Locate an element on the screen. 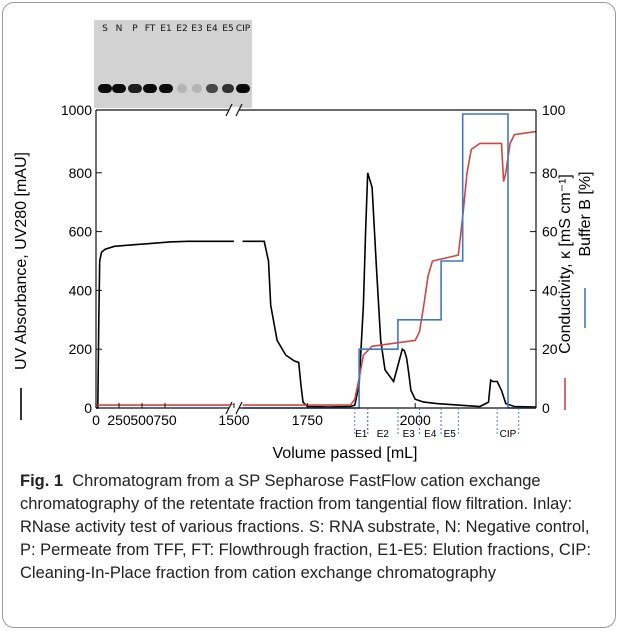  gel-band-e3 is located at coordinates (197, 88).